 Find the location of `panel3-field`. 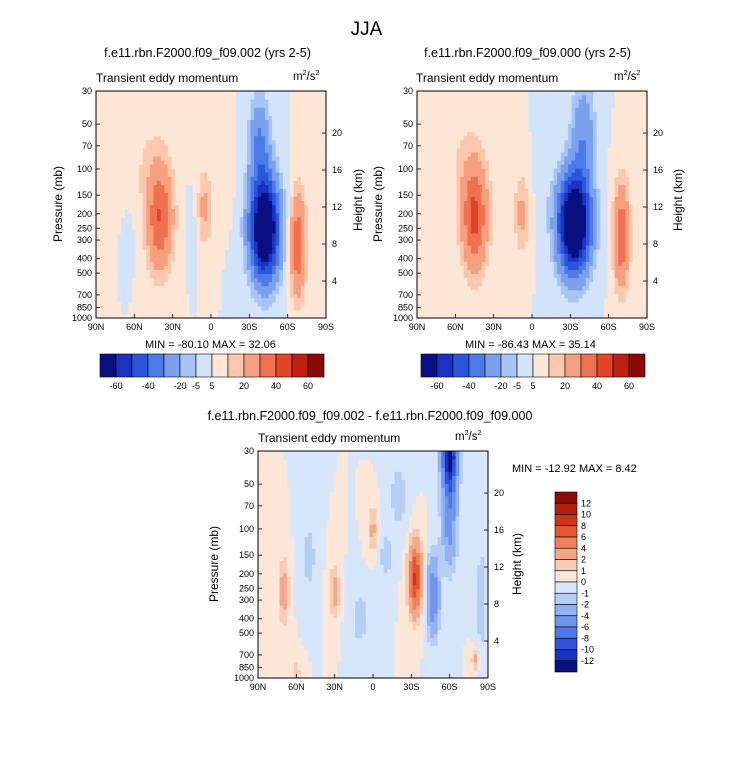

panel3-field is located at coordinates (373, 565).